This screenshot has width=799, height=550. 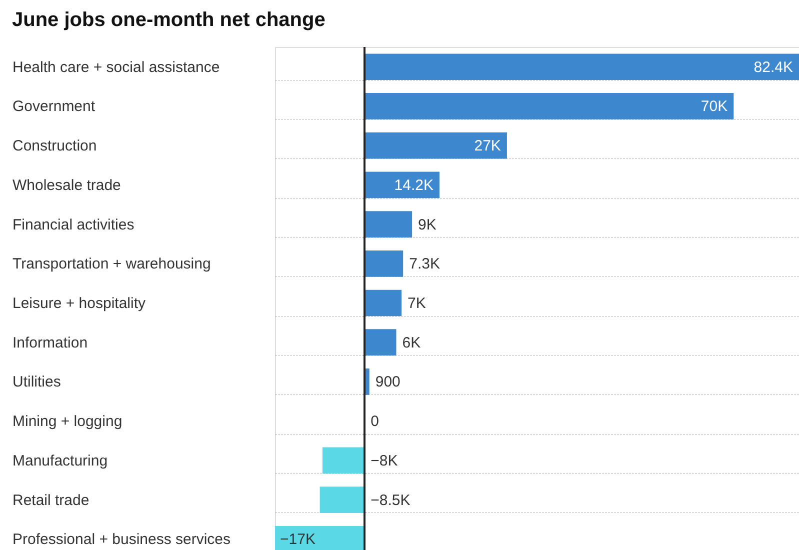 I want to click on data-label: 7K, so click(x=417, y=303).